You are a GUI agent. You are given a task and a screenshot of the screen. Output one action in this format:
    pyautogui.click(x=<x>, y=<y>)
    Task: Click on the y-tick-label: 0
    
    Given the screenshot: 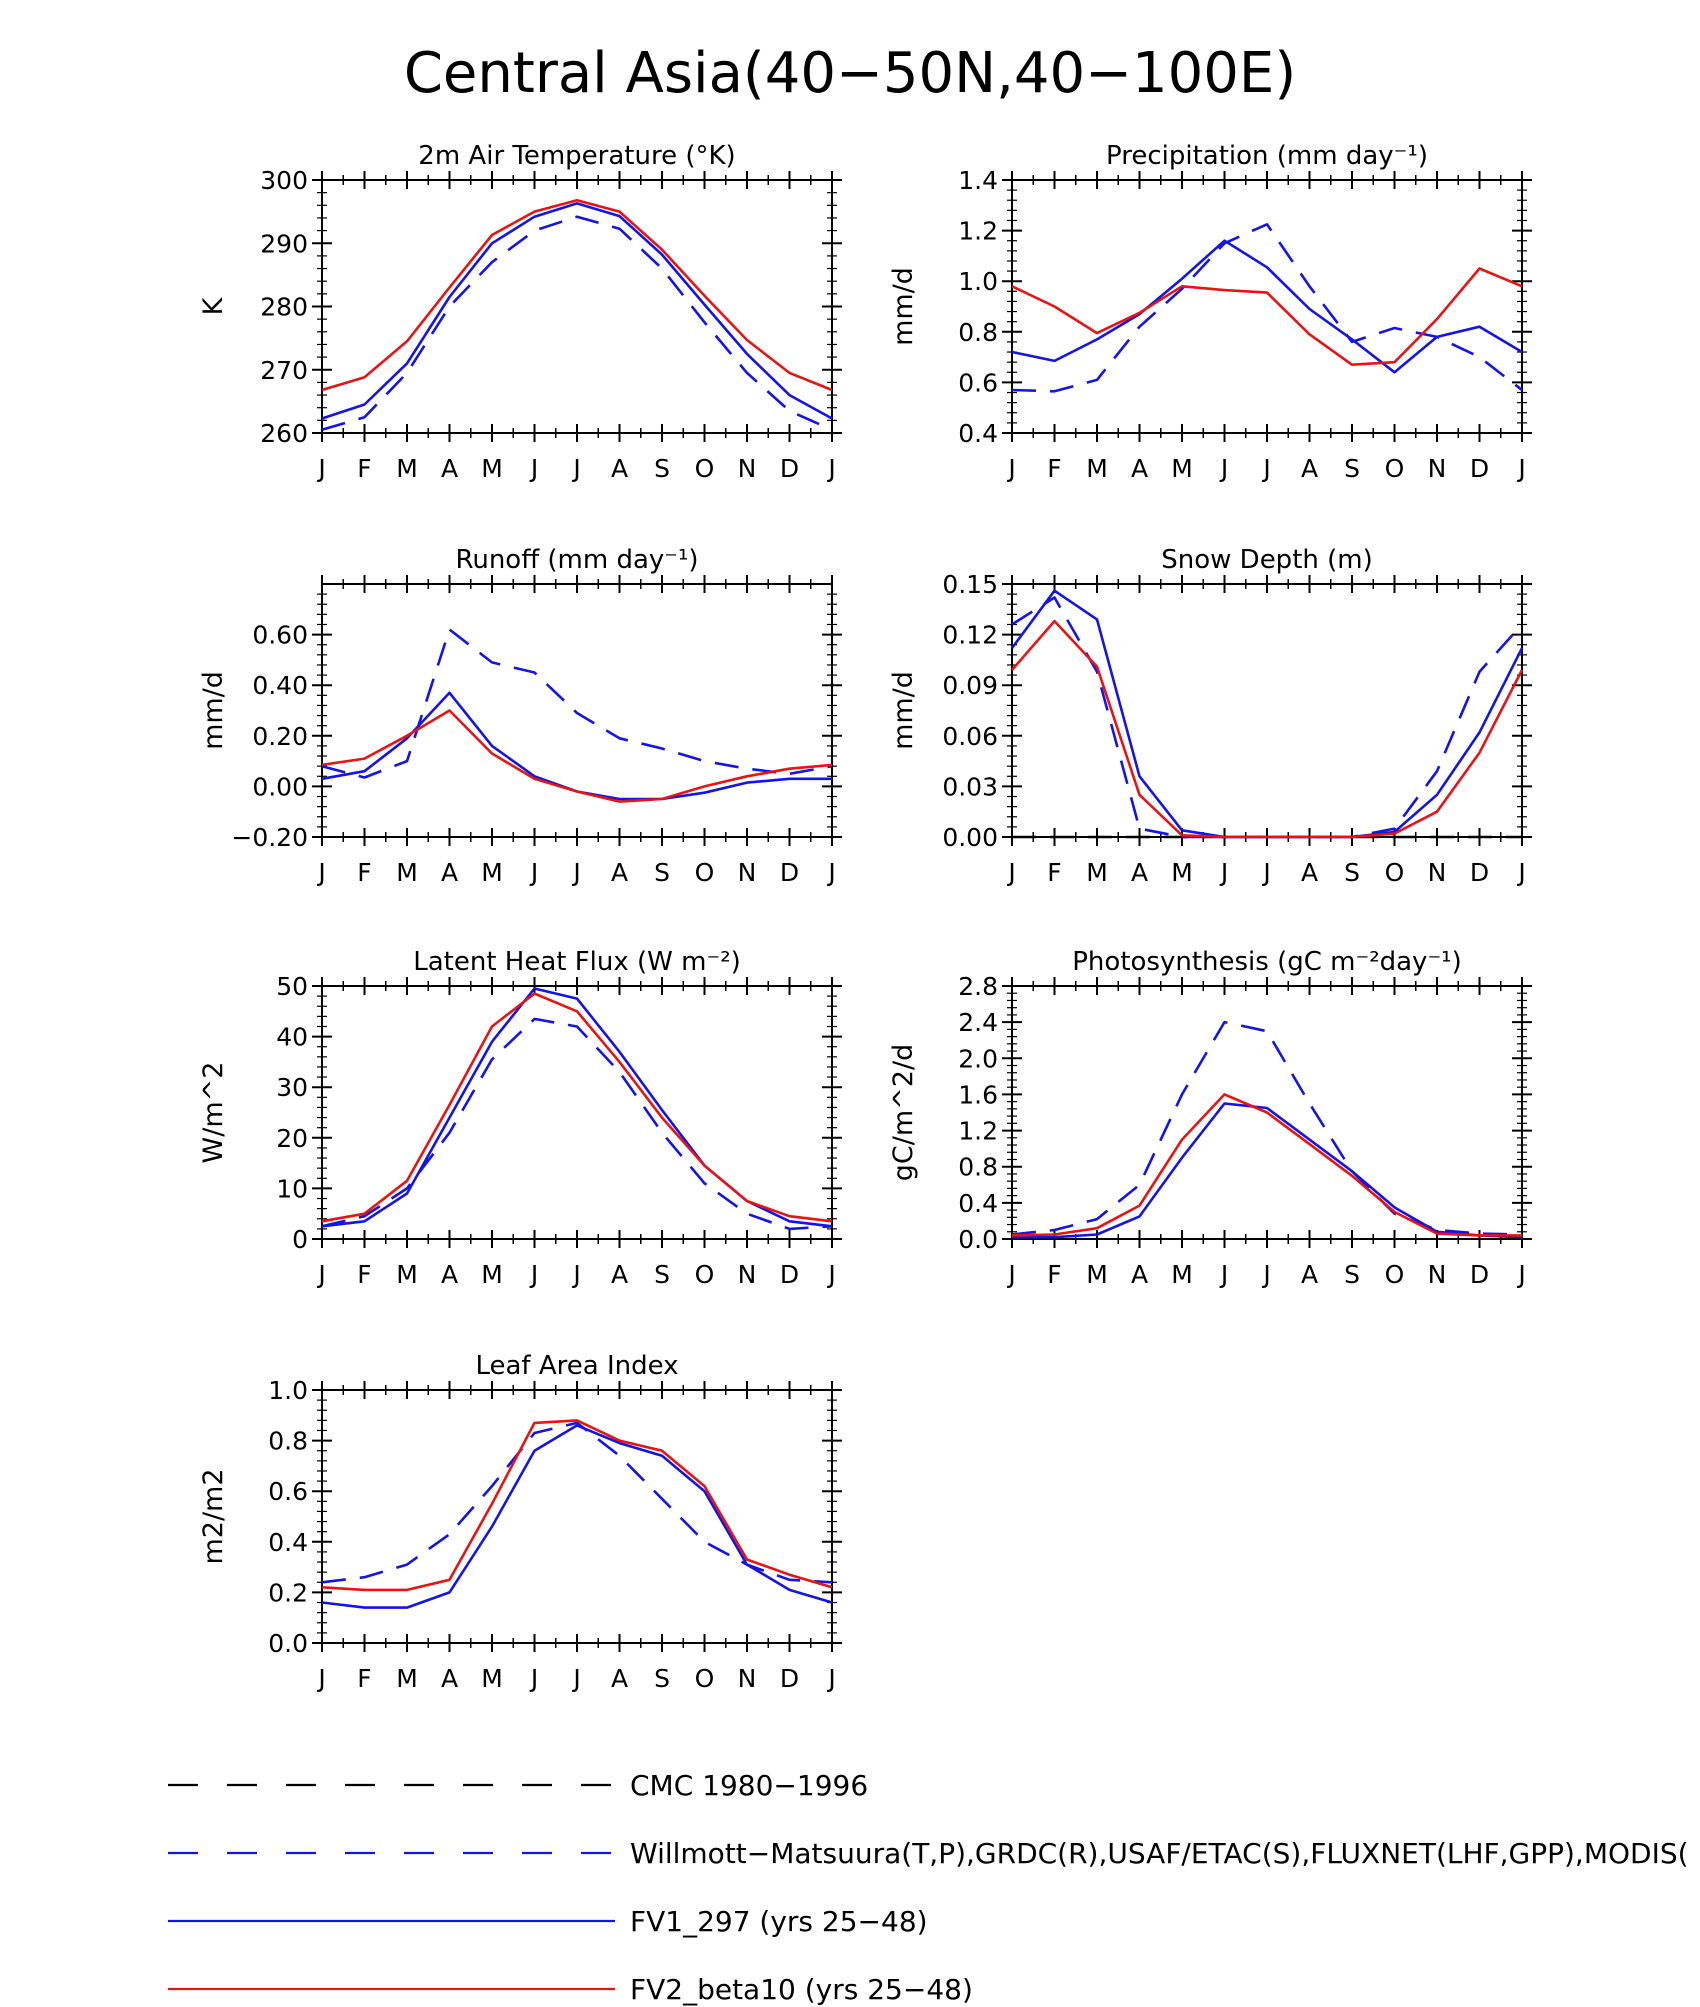 What is the action you would take?
    pyautogui.click(x=300, y=1239)
    